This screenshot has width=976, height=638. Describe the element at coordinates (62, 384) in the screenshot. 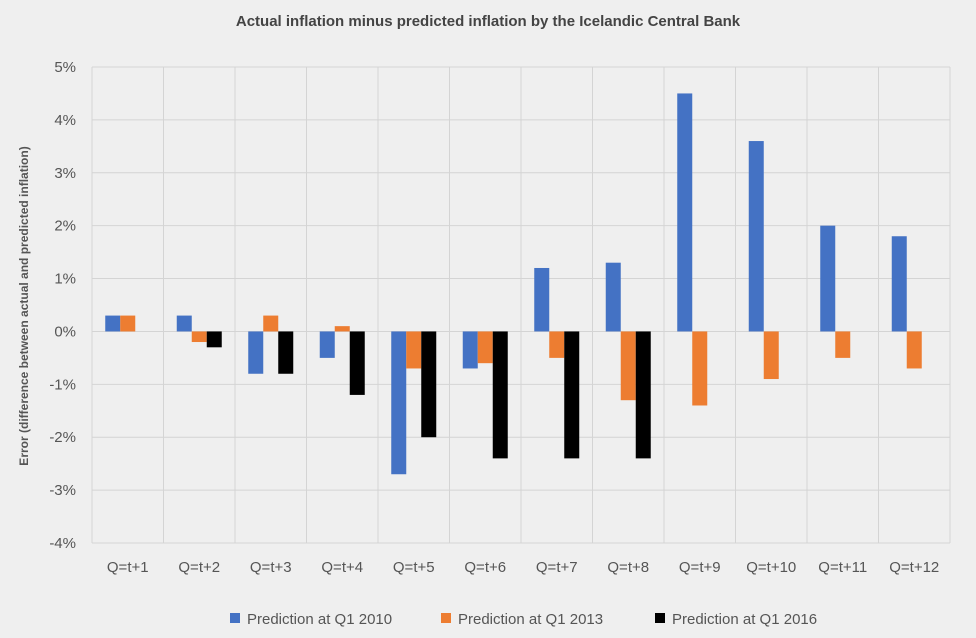

I see `y-tick-label: -1%` at that location.